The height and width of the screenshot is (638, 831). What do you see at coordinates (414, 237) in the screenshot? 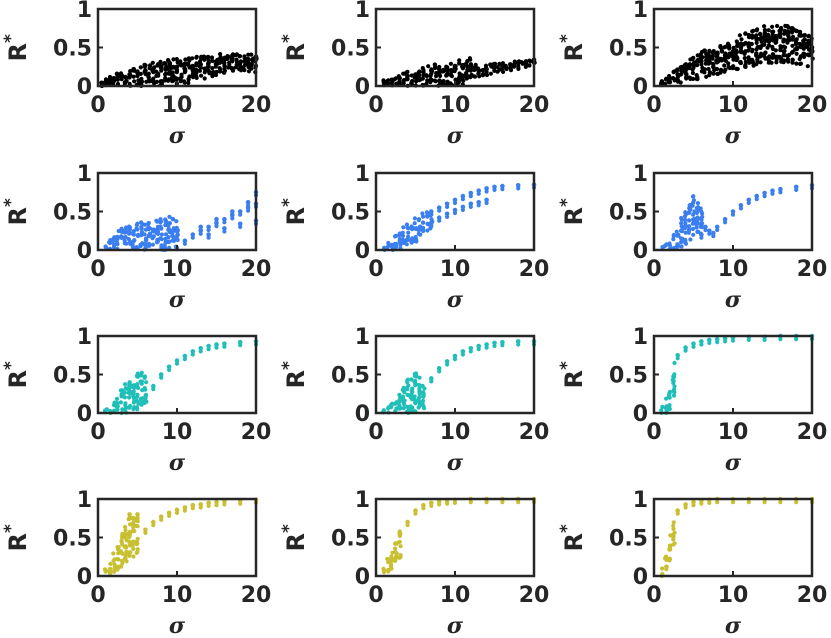
I see `subplot-r2-c2: 0 10 20 0 0.5 1 σ R*` at bounding box center [414, 237].